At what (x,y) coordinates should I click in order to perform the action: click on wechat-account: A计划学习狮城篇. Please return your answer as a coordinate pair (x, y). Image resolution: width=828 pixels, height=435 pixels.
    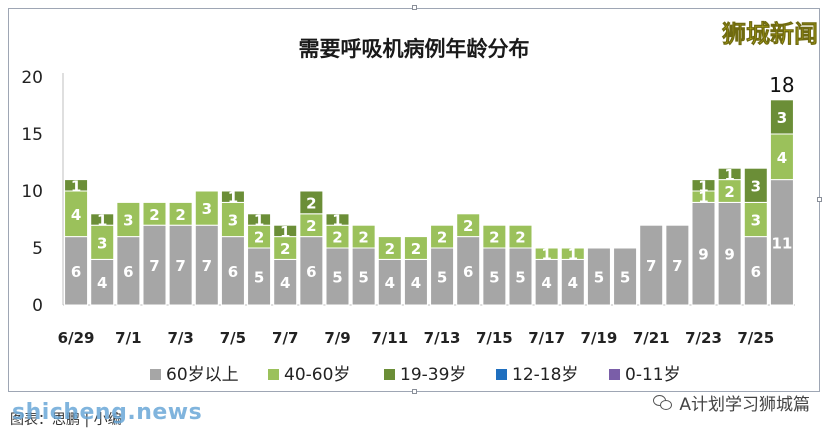
    Looking at the image, I should click on (731, 402).